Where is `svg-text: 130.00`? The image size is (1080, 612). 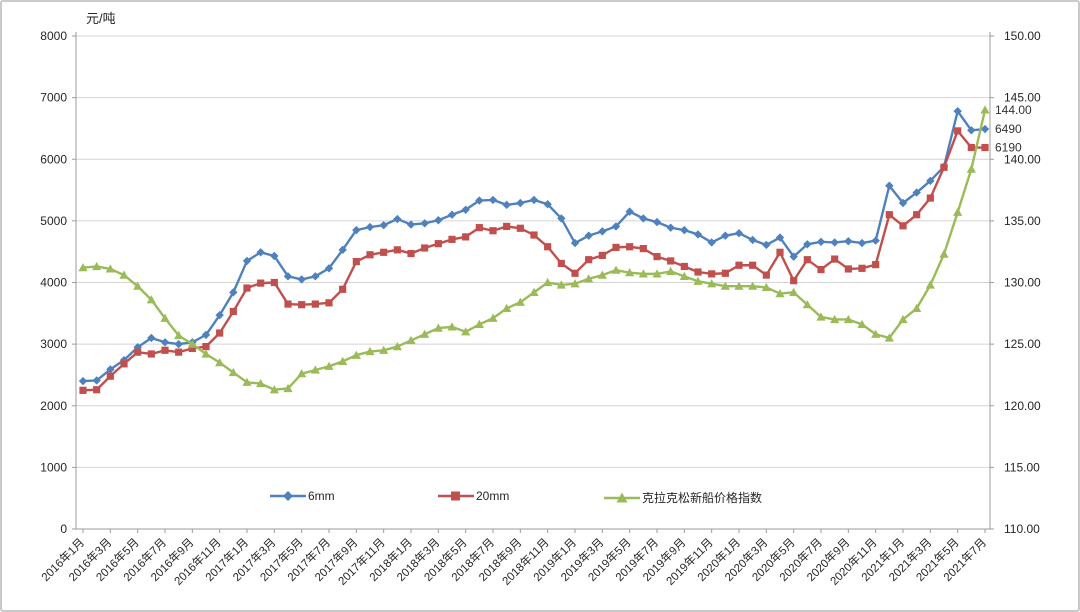
svg-text: 130.00 is located at coordinates (1022, 283).